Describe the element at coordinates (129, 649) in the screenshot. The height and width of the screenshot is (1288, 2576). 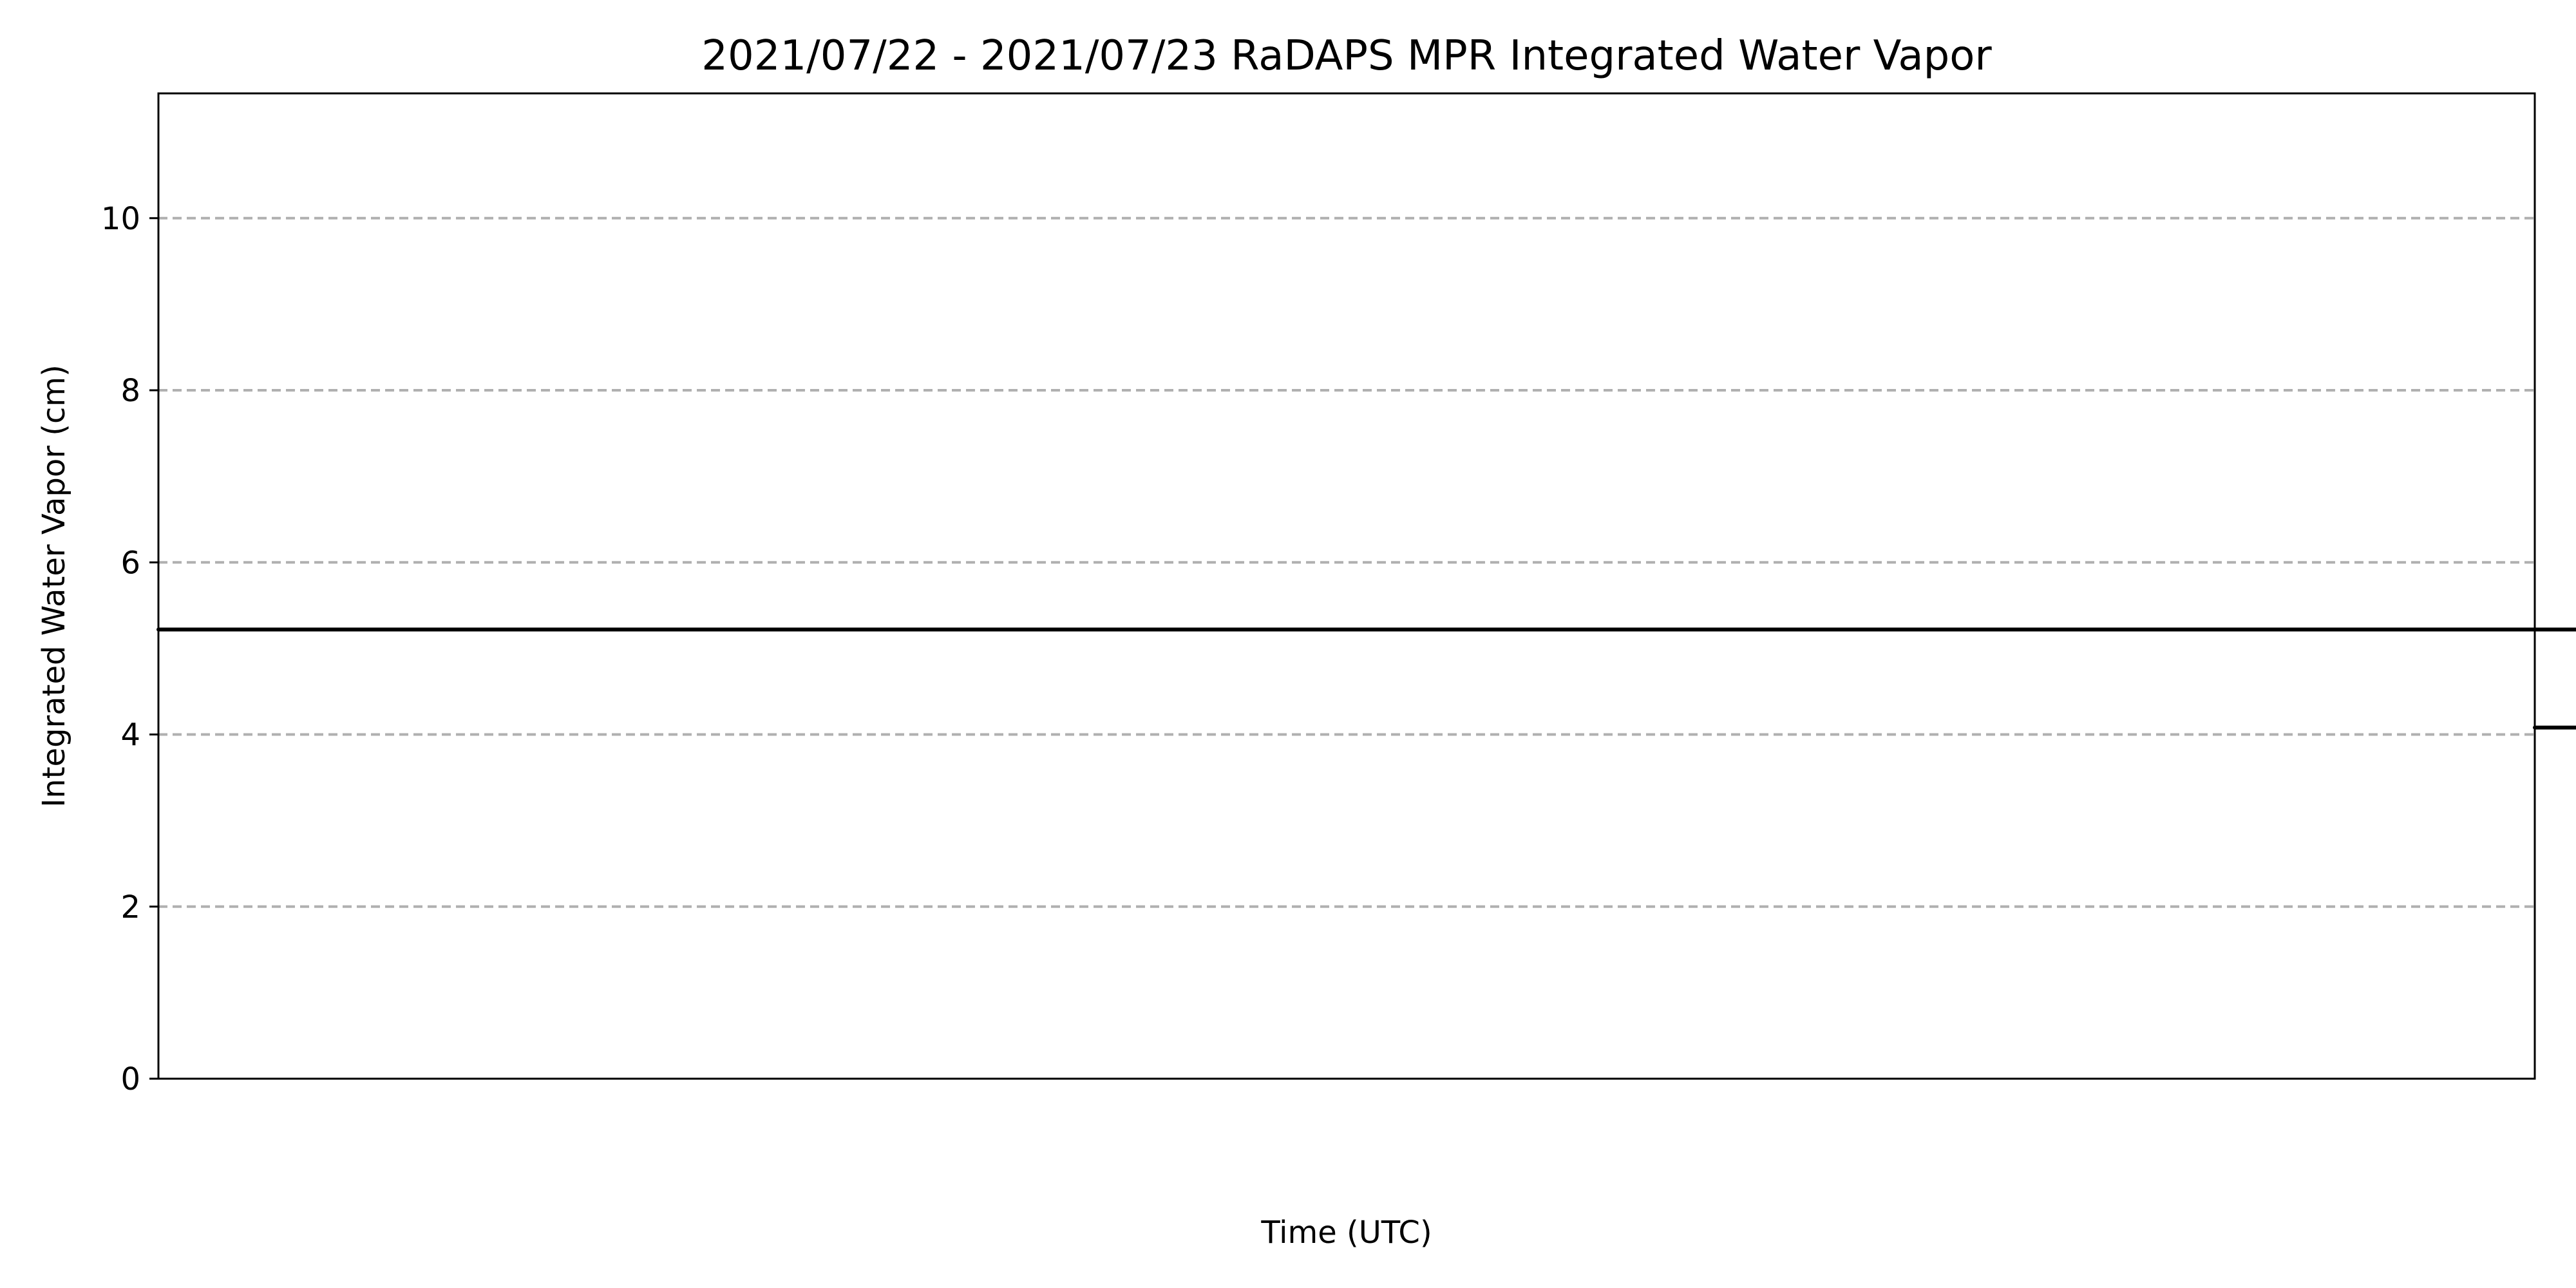
I see `y-axis: 0 2 4 6 8 10` at that location.